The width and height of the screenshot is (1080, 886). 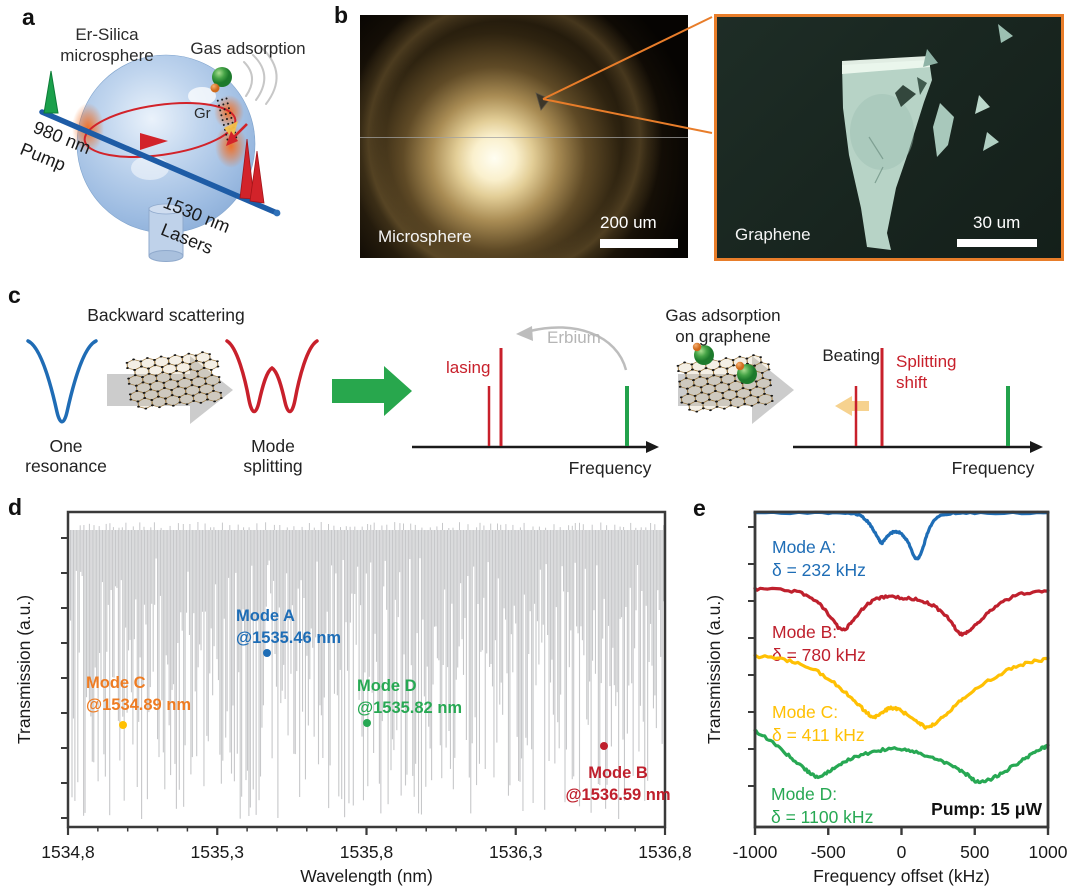 I want to click on mode-marker-mode-a: Mode A @1535.46 nm, so click(x=288, y=632).